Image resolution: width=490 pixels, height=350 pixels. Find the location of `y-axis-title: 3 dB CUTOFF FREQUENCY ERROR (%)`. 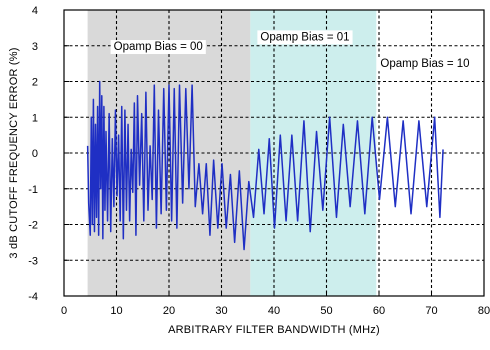

y-axis-title: 3 dB CUTOFF FREQUENCY ERROR (%) is located at coordinates (14, 152).